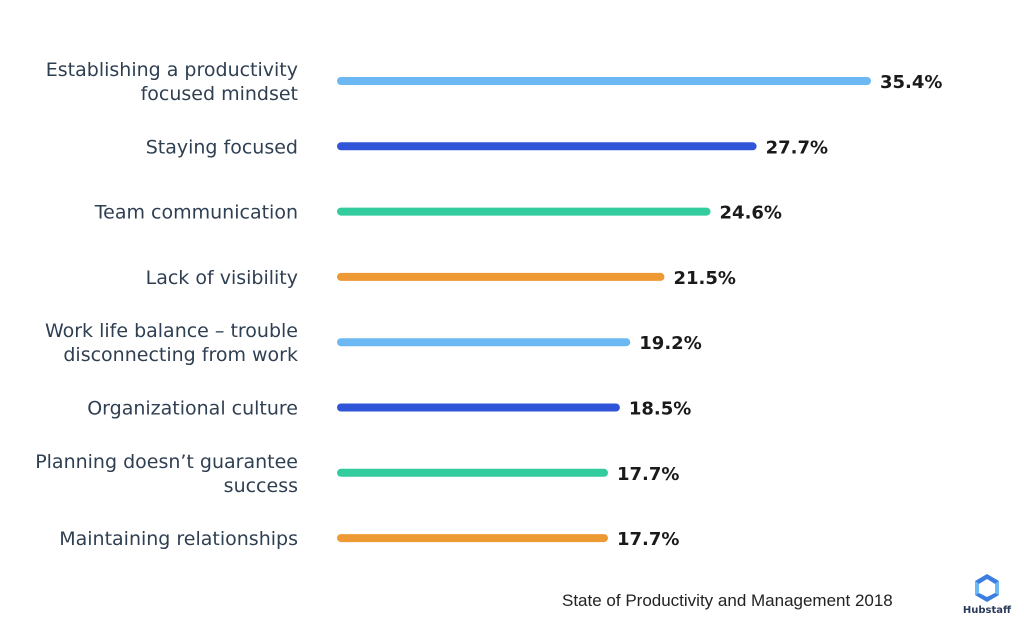 This screenshot has height=629, width=1024. Describe the element at coordinates (196, 213) in the screenshot. I see `category-label: Team communication` at that location.